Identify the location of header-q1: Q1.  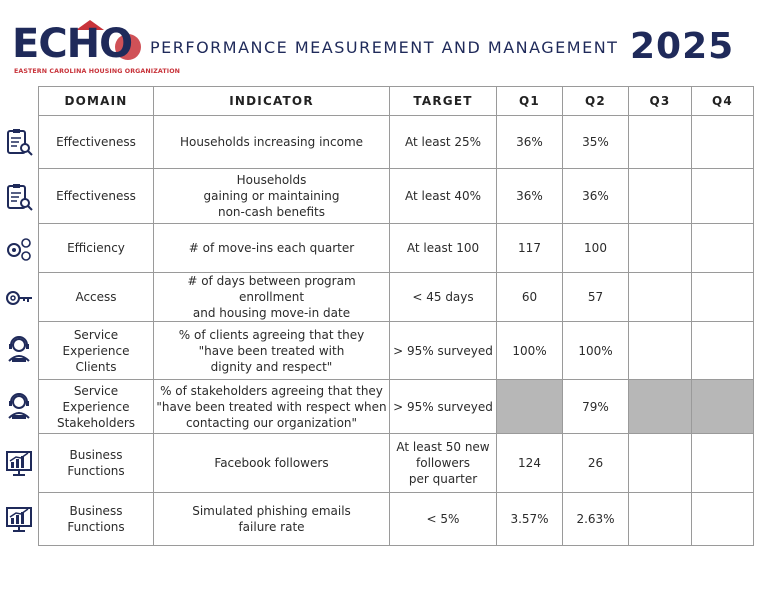
(529, 101).